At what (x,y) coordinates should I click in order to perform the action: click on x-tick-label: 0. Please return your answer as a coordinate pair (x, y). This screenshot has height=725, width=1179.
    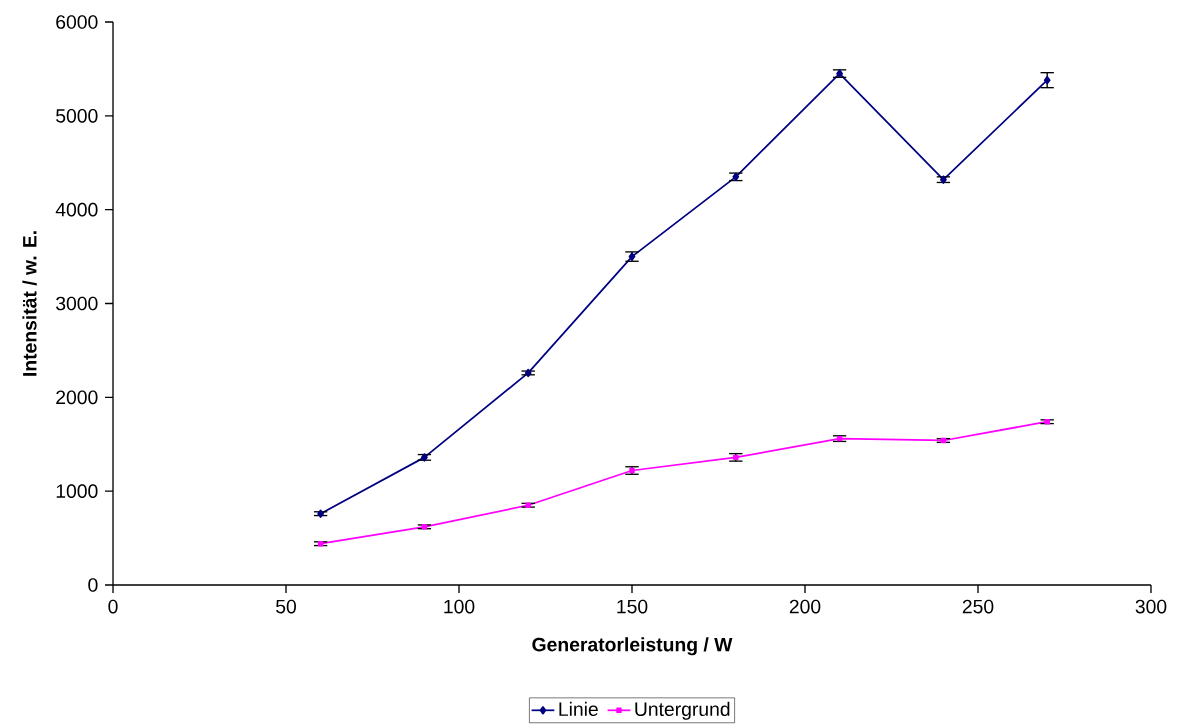
    Looking at the image, I should click on (113, 606).